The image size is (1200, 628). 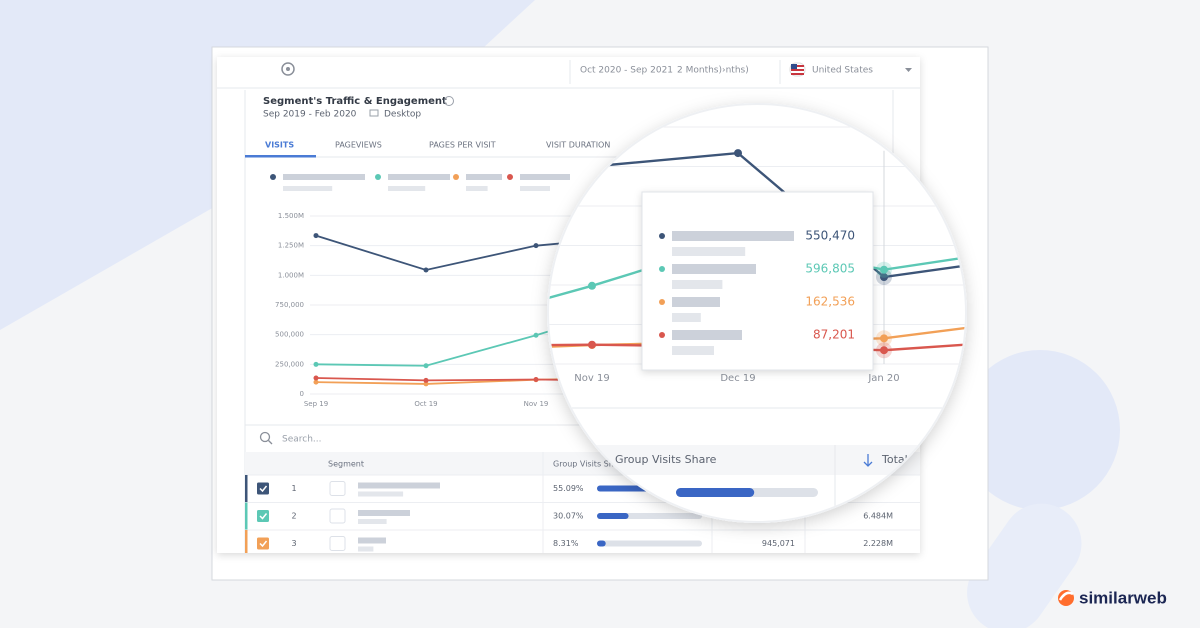 What do you see at coordinates (830, 302) in the screenshot?
I see `tooltip-value: 162,536` at bounding box center [830, 302].